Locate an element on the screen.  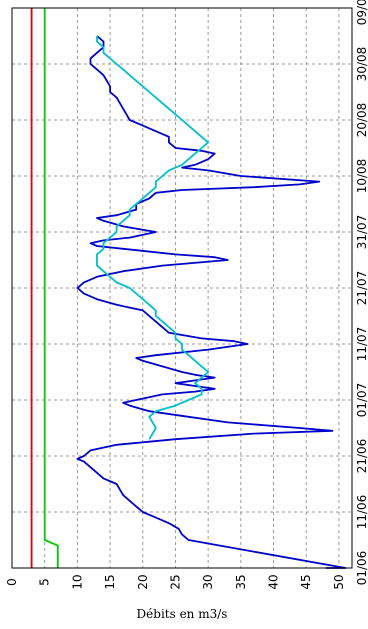
value-tick-label: 25 is located at coordinates (175, 581).